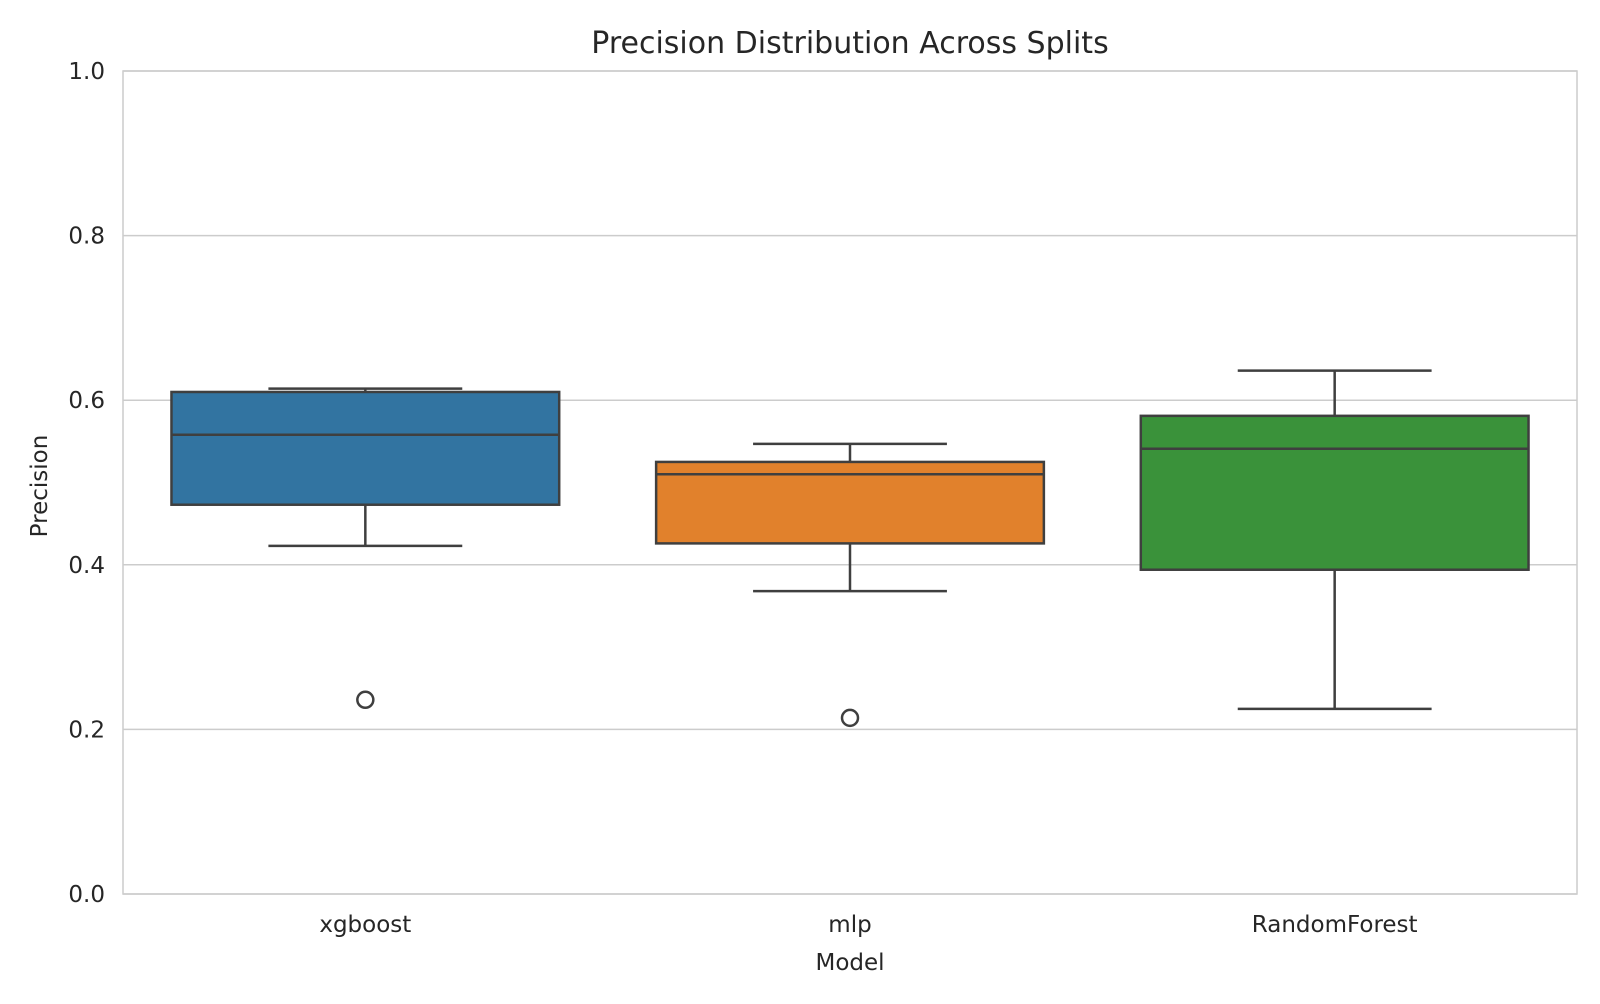 Image resolution: width=1600 pixels, height=1004 pixels. What do you see at coordinates (86, 895) in the screenshot?
I see `y-tick-label: 0.0` at bounding box center [86, 895].